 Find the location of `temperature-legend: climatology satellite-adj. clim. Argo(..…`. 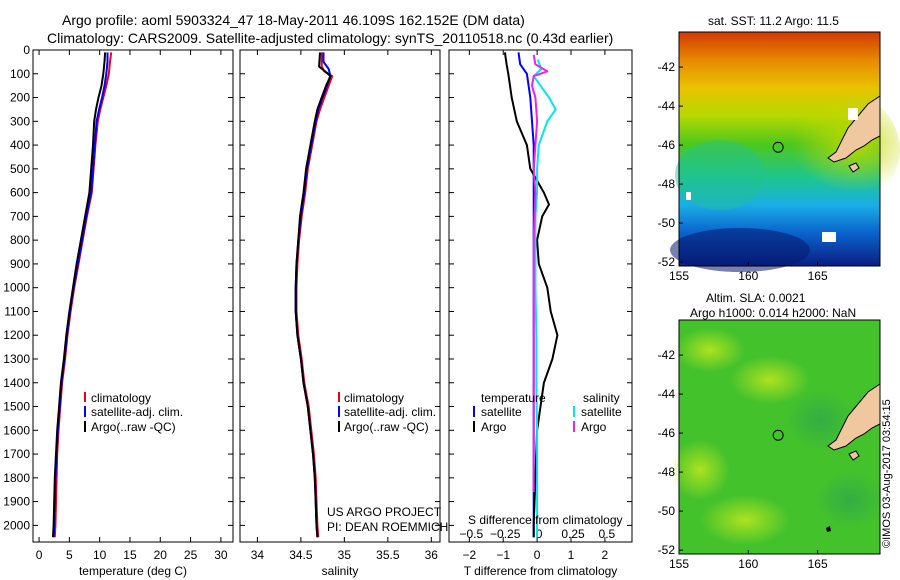

temperature-legend: climatology satellite-adj. clim. Argo(..… is located at coordinates (133, 412).